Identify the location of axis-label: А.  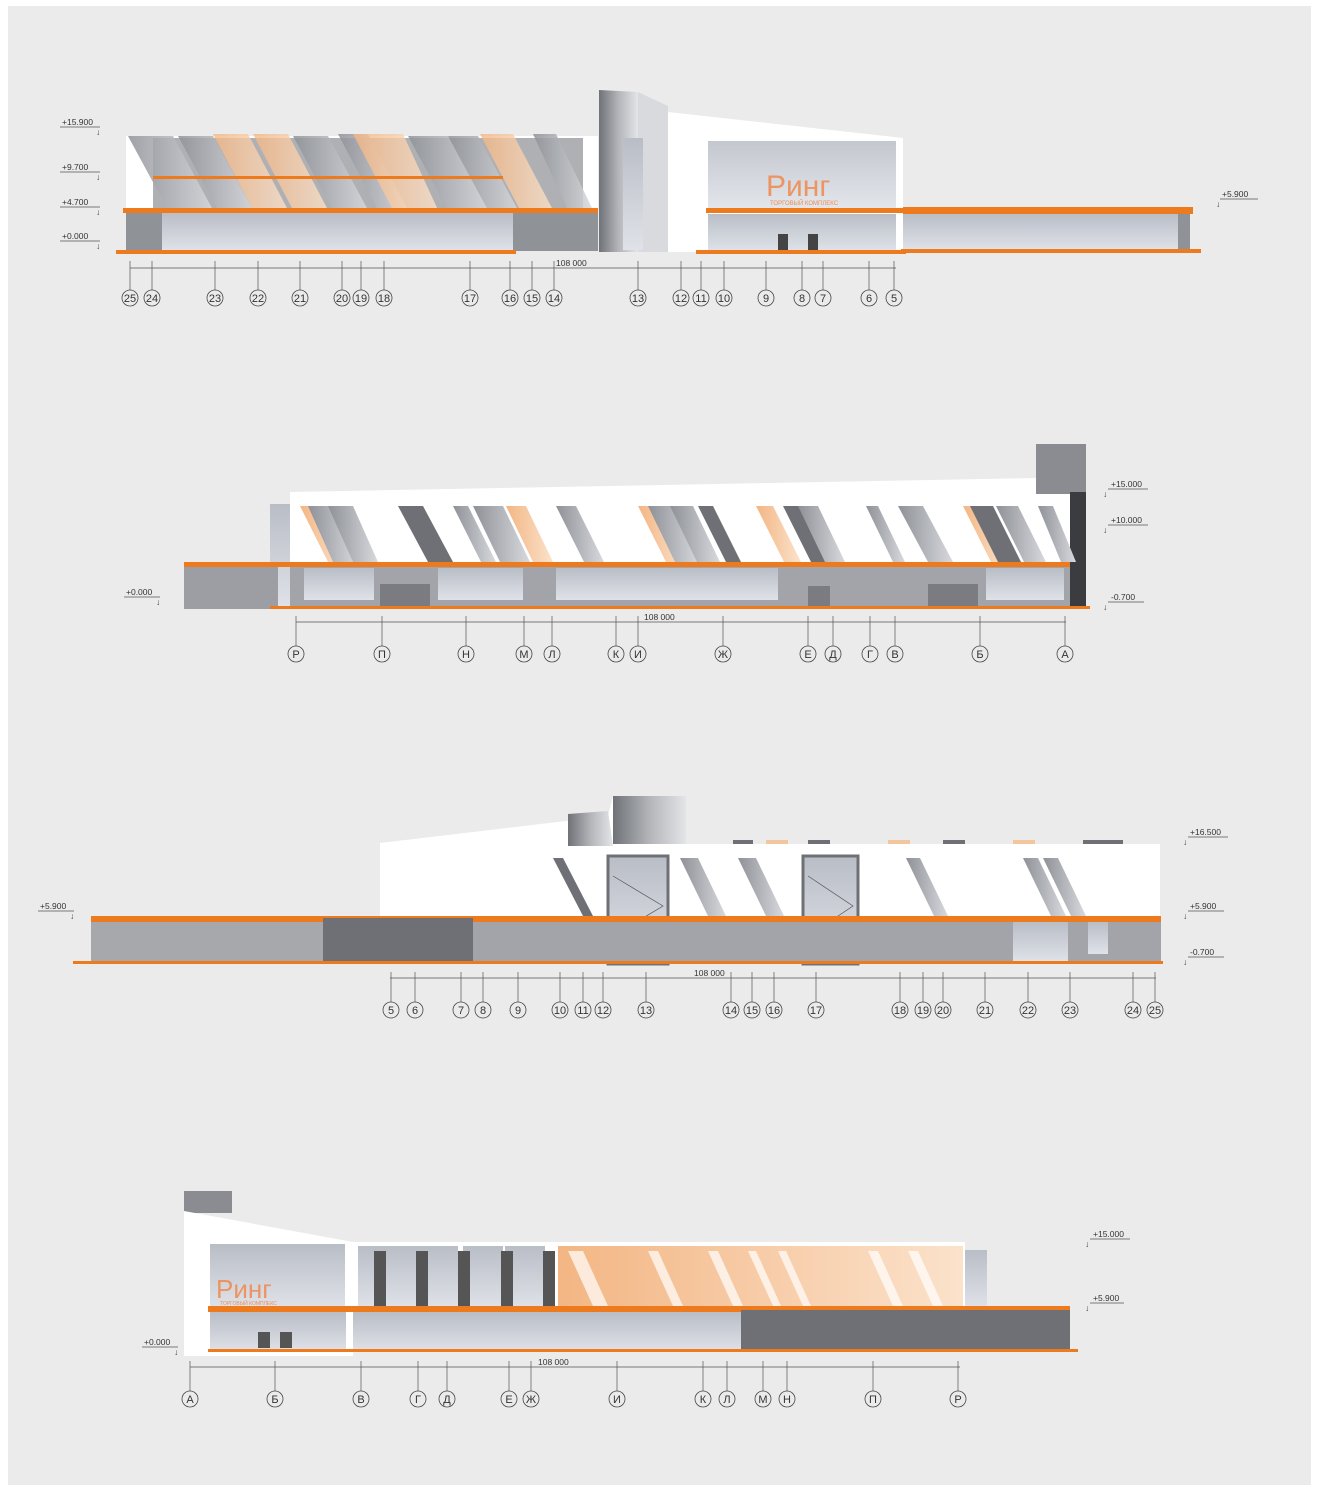
(190, 1400).